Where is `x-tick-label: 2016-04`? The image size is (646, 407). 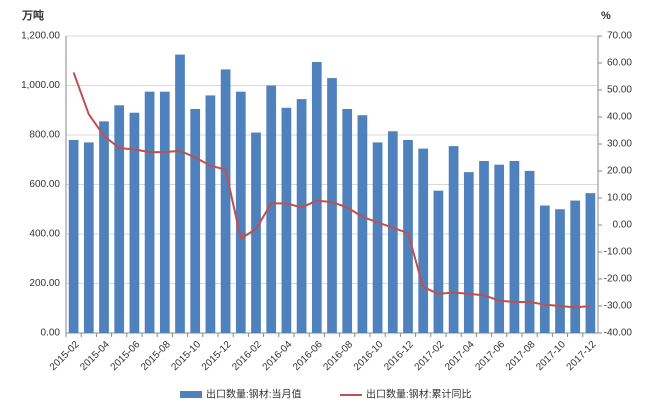
x-tick-label: 2016-04 is located at coordinates (278, 356).